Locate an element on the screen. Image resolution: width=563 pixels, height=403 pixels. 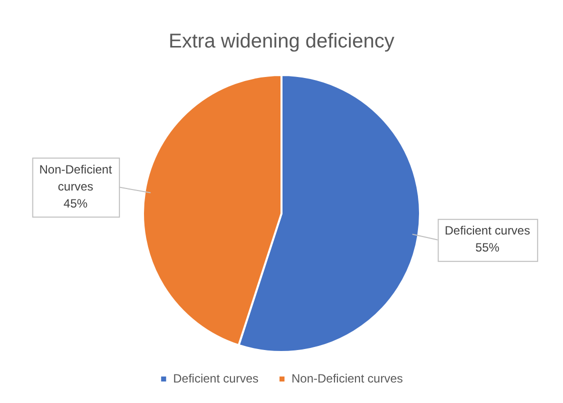
chart-title: Extra widening deficiency is located at coordinates (281, 41).